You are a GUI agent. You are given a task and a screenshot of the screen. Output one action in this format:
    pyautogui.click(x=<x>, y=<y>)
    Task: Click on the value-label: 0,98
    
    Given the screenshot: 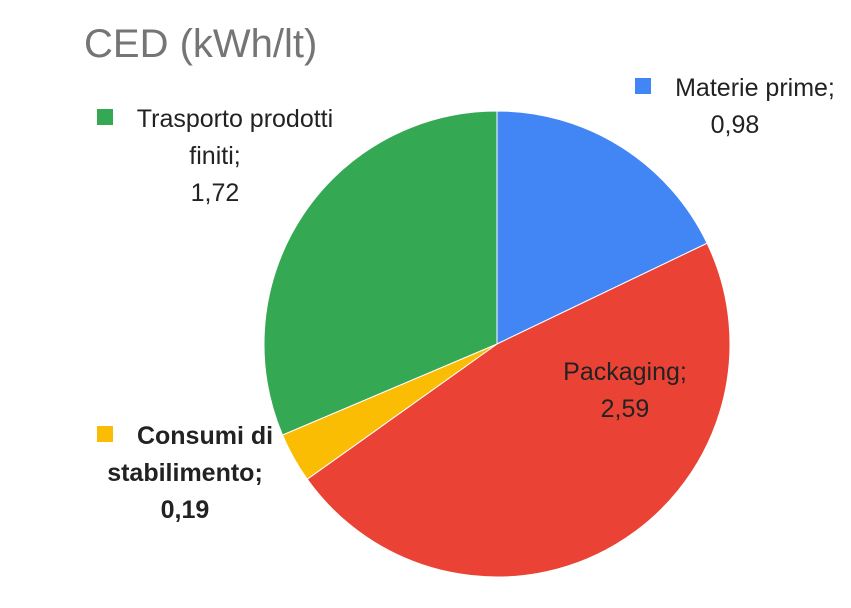 What is the action you would take?
    pyautogui.click(x=735, y=125)
    